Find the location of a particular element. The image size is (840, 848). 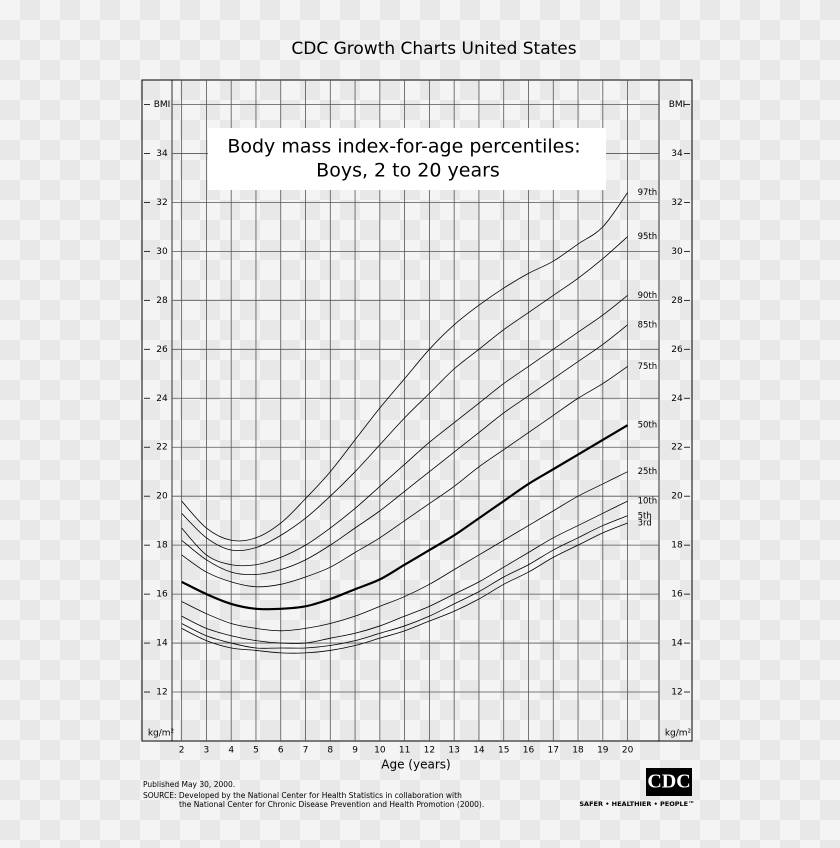

series-label: 10th is located at coordinates (648, 502).